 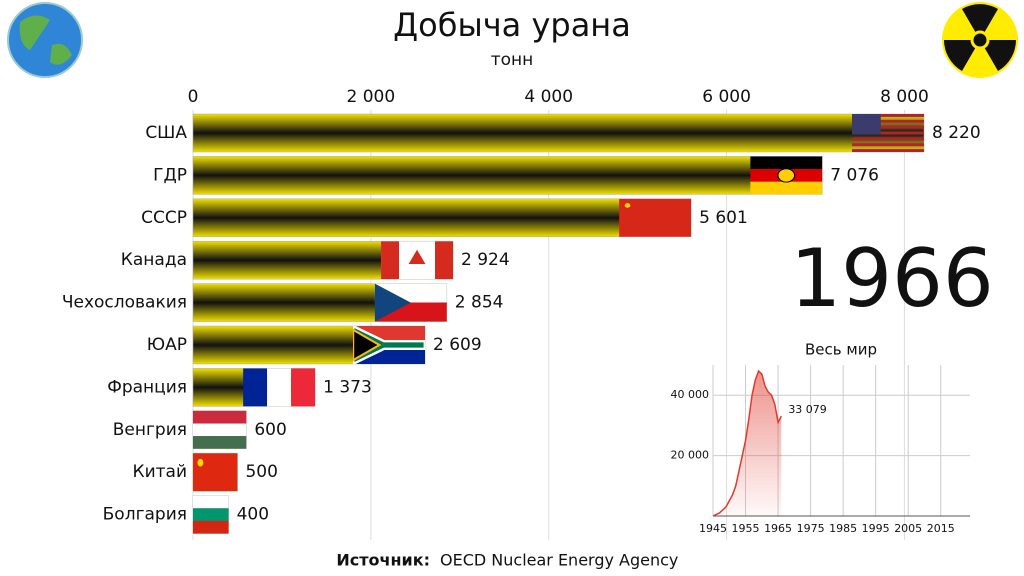 What do you see at coordinates (941, 528) in the screenshot?
I see `x-tick-label: 2015` at bounding box center [941, 528].